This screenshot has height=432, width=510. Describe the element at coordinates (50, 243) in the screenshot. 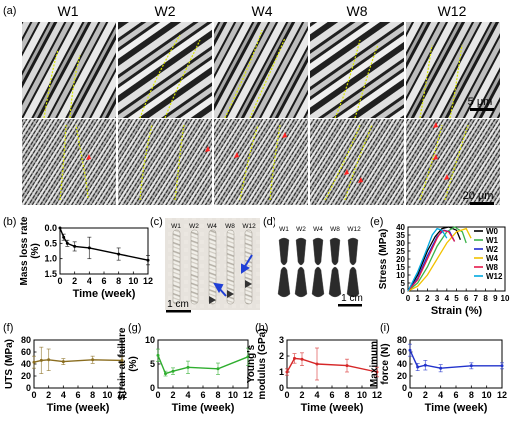

I see `y-tick-label: 0.5` at that location.